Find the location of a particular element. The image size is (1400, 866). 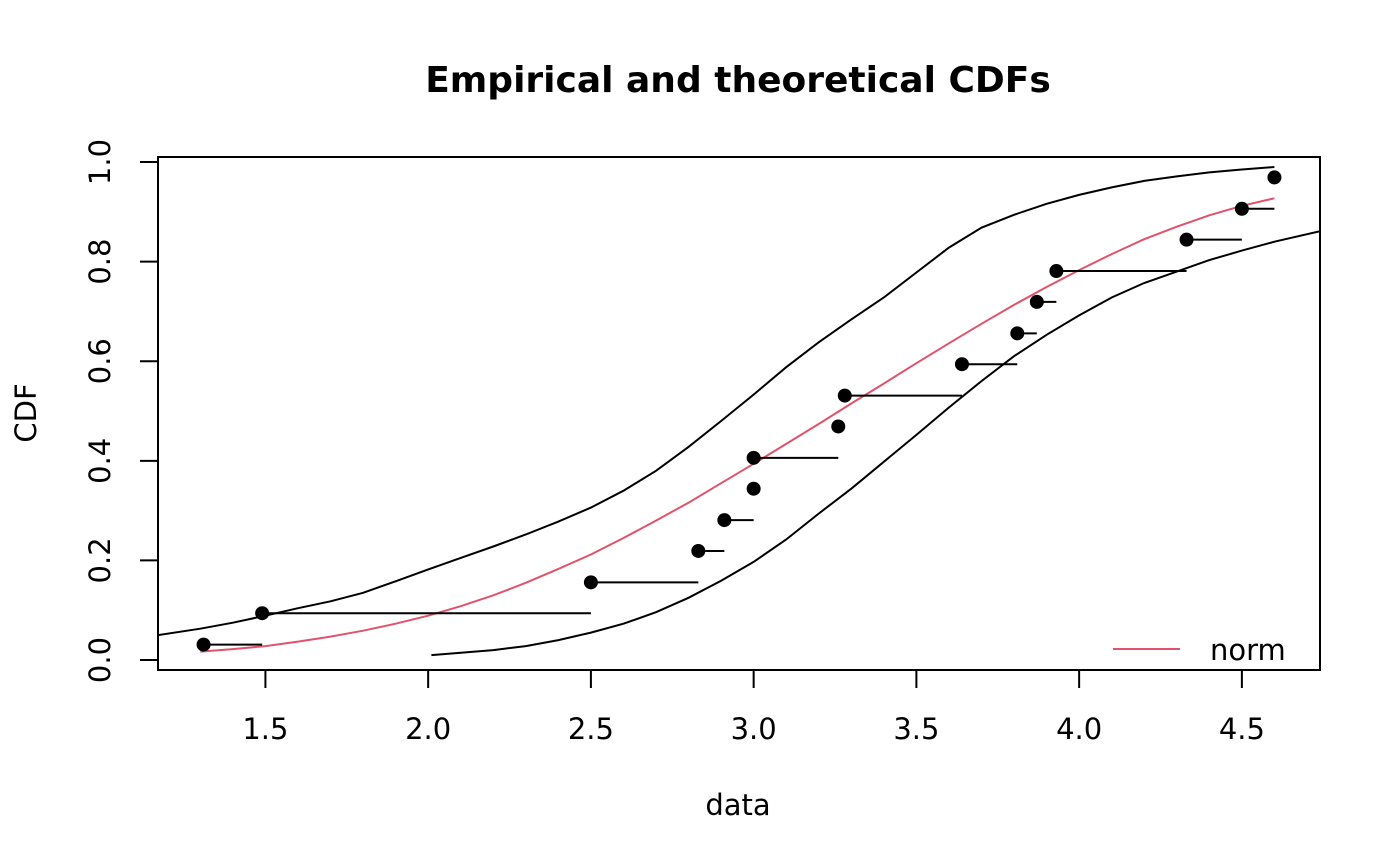

y-axis: 0.0 0.2 0.4 0.6 0.8 1.0 is located at coordinates (121, 411).